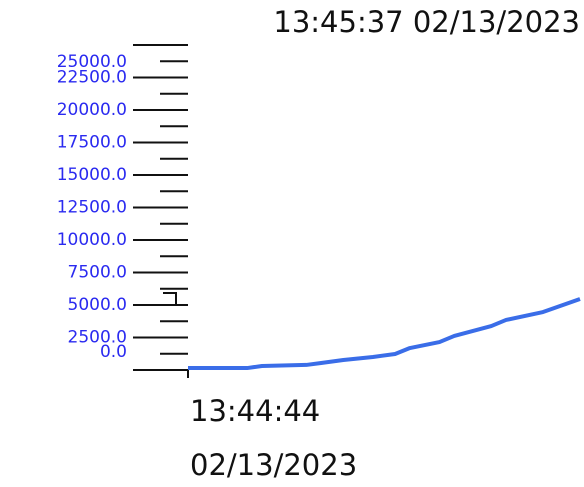  What do you see at coordinates (97, 338) in the screenshot?
I see `y-tick-label: 2500.0` at bounding box center [97, 338].